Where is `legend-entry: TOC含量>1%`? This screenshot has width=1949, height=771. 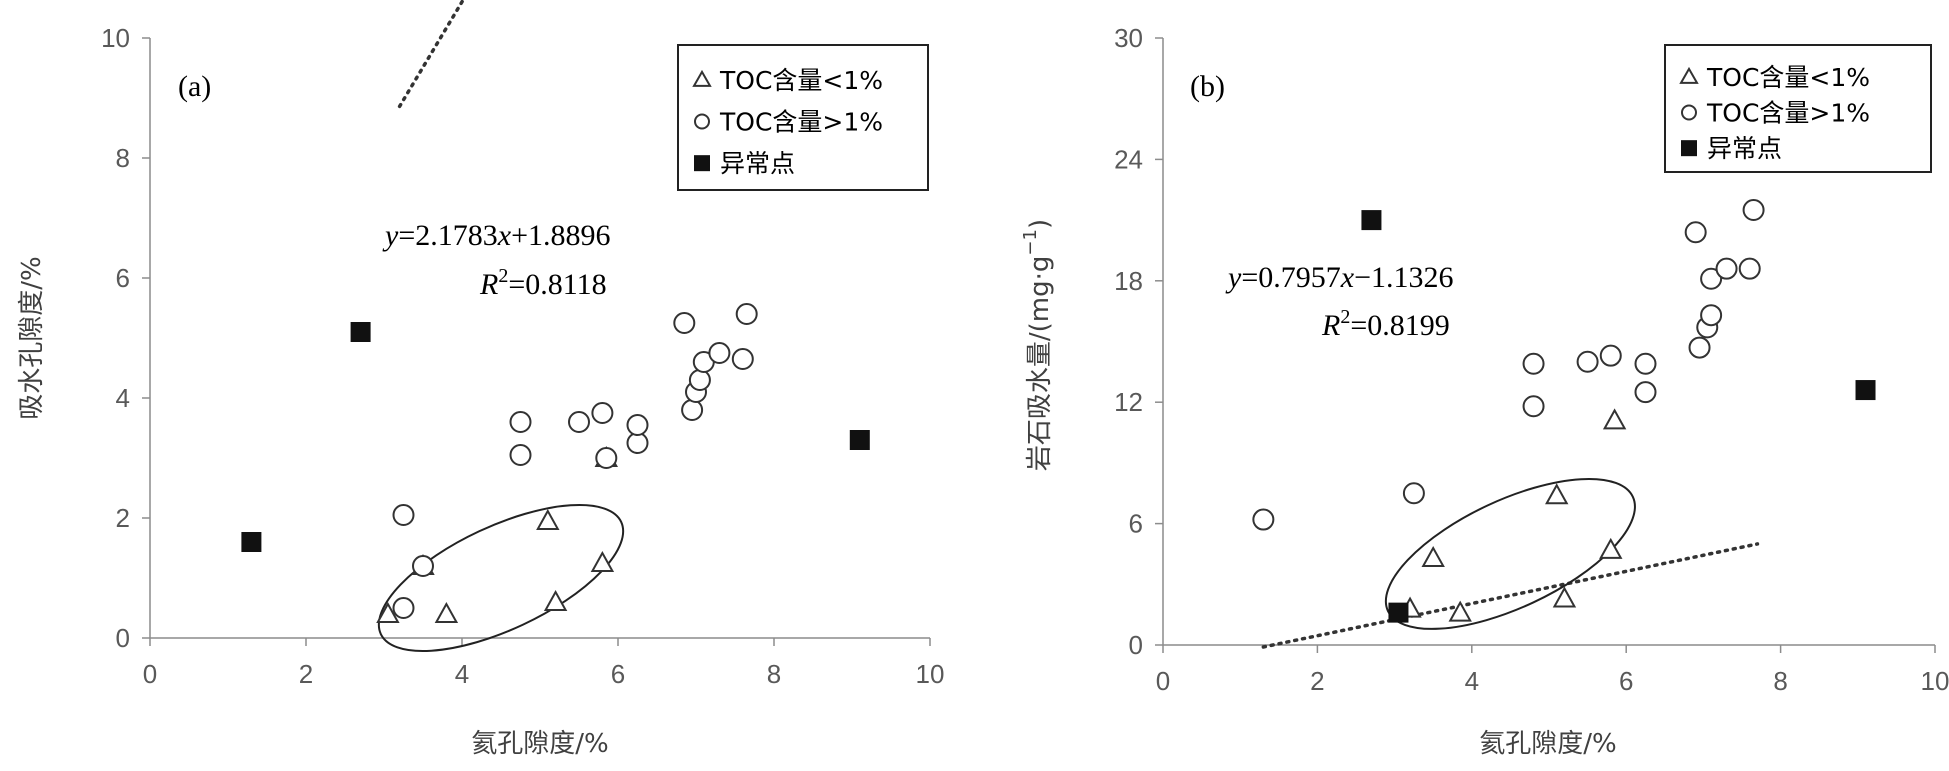 legend-entry: TOC含量>1% is located at coordinates (801, 122).